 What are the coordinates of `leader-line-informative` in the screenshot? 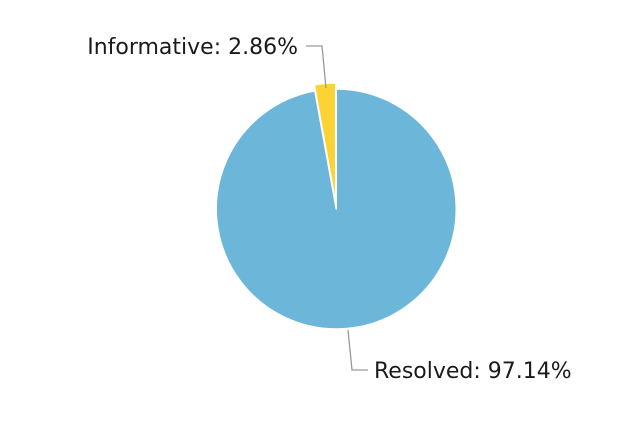 It's located at (316, 67).